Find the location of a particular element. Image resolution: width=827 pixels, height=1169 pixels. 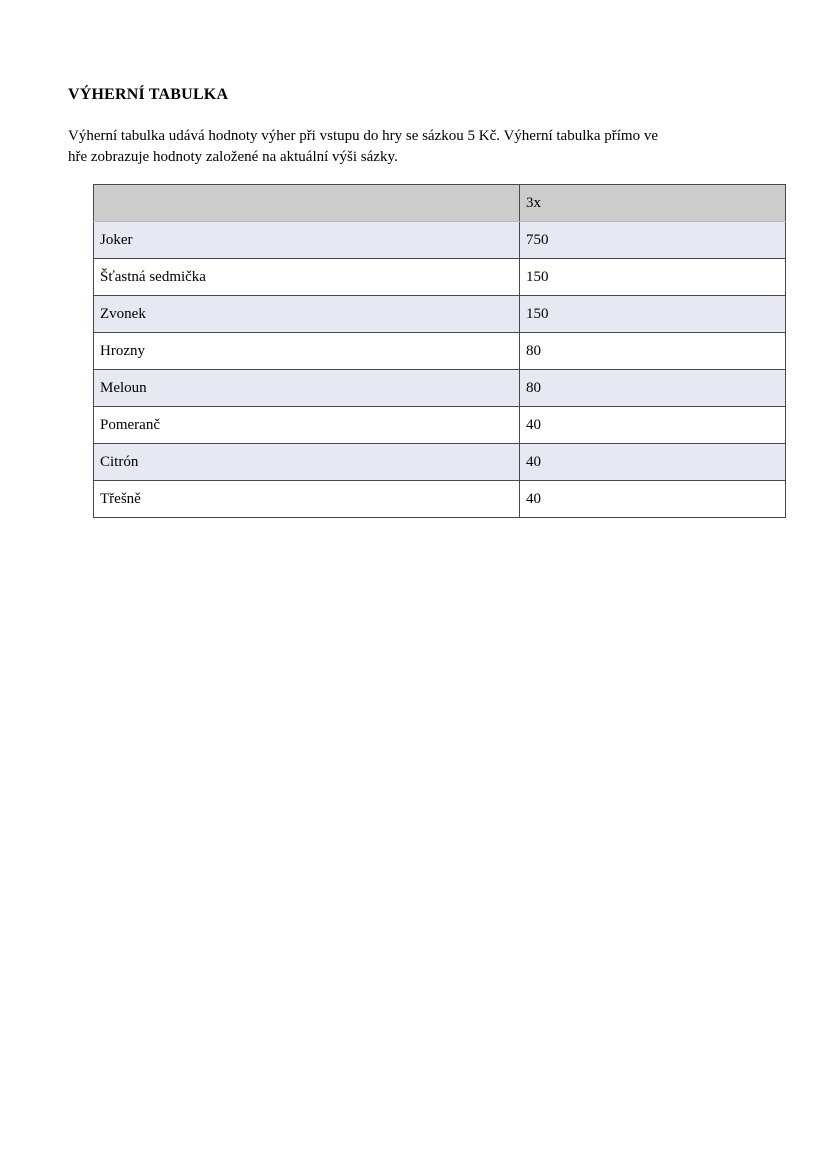

table-row: Citrón 40 is located at coordinates (439, 462).